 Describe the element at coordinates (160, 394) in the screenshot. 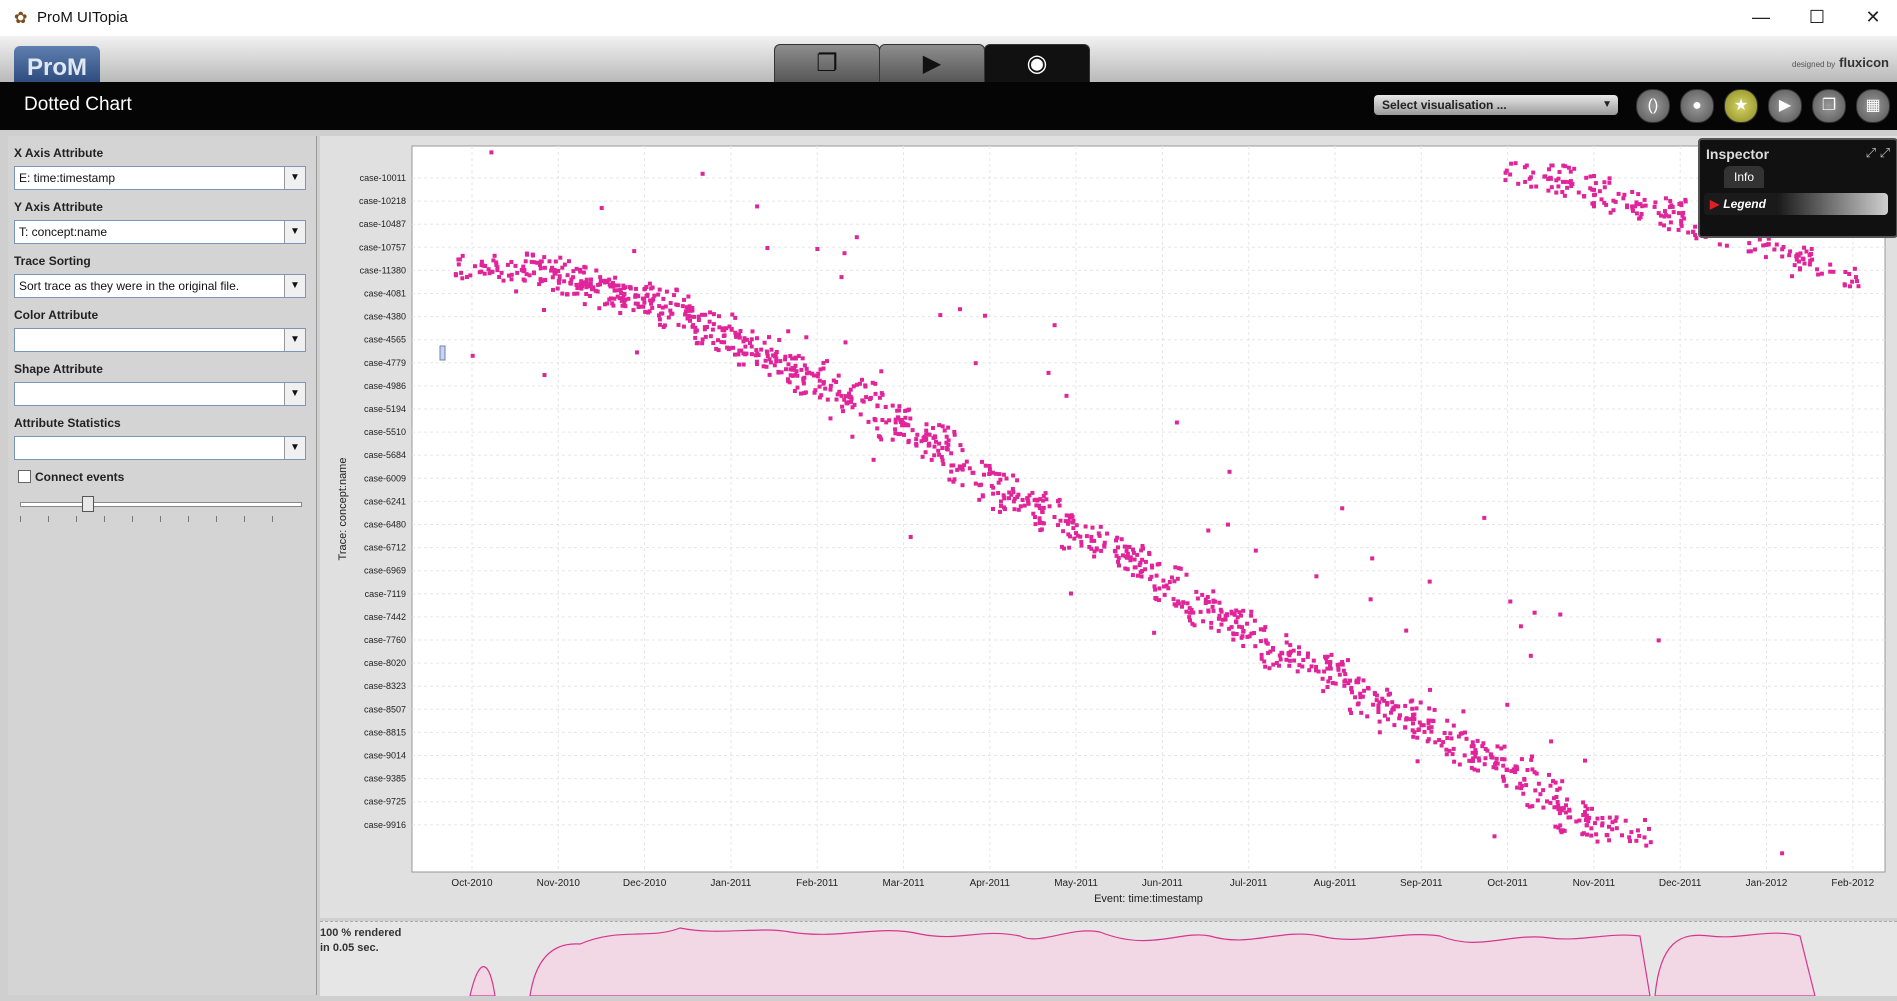

I see `shape-attribute-select: ▼` at that location.